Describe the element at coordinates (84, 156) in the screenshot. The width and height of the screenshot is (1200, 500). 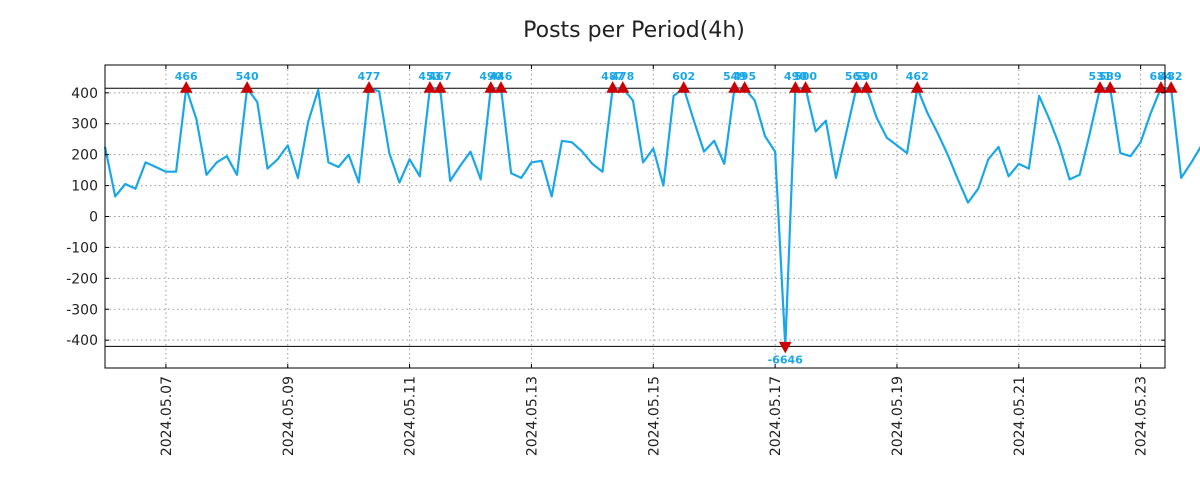
I see `y-tick-label: 200` at that location.